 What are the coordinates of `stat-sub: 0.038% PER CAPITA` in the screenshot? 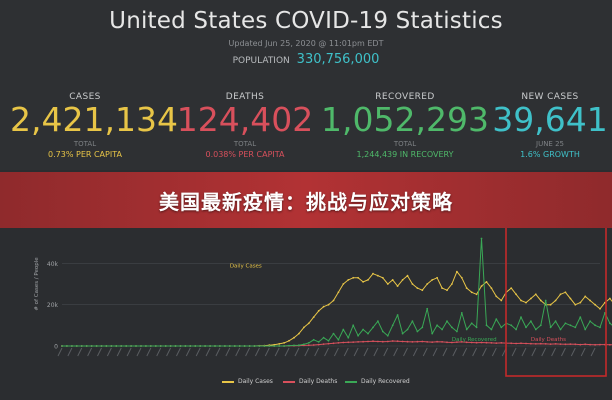 It's located at (245, 154).